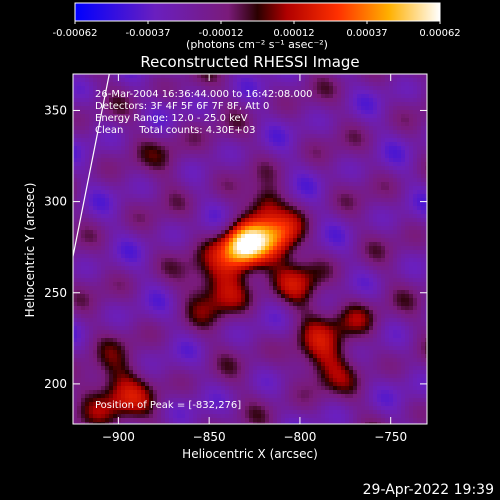  Describe the element at coordinates (55, 202) in the screenshot. I see `y-tick-label: 300` at that location.